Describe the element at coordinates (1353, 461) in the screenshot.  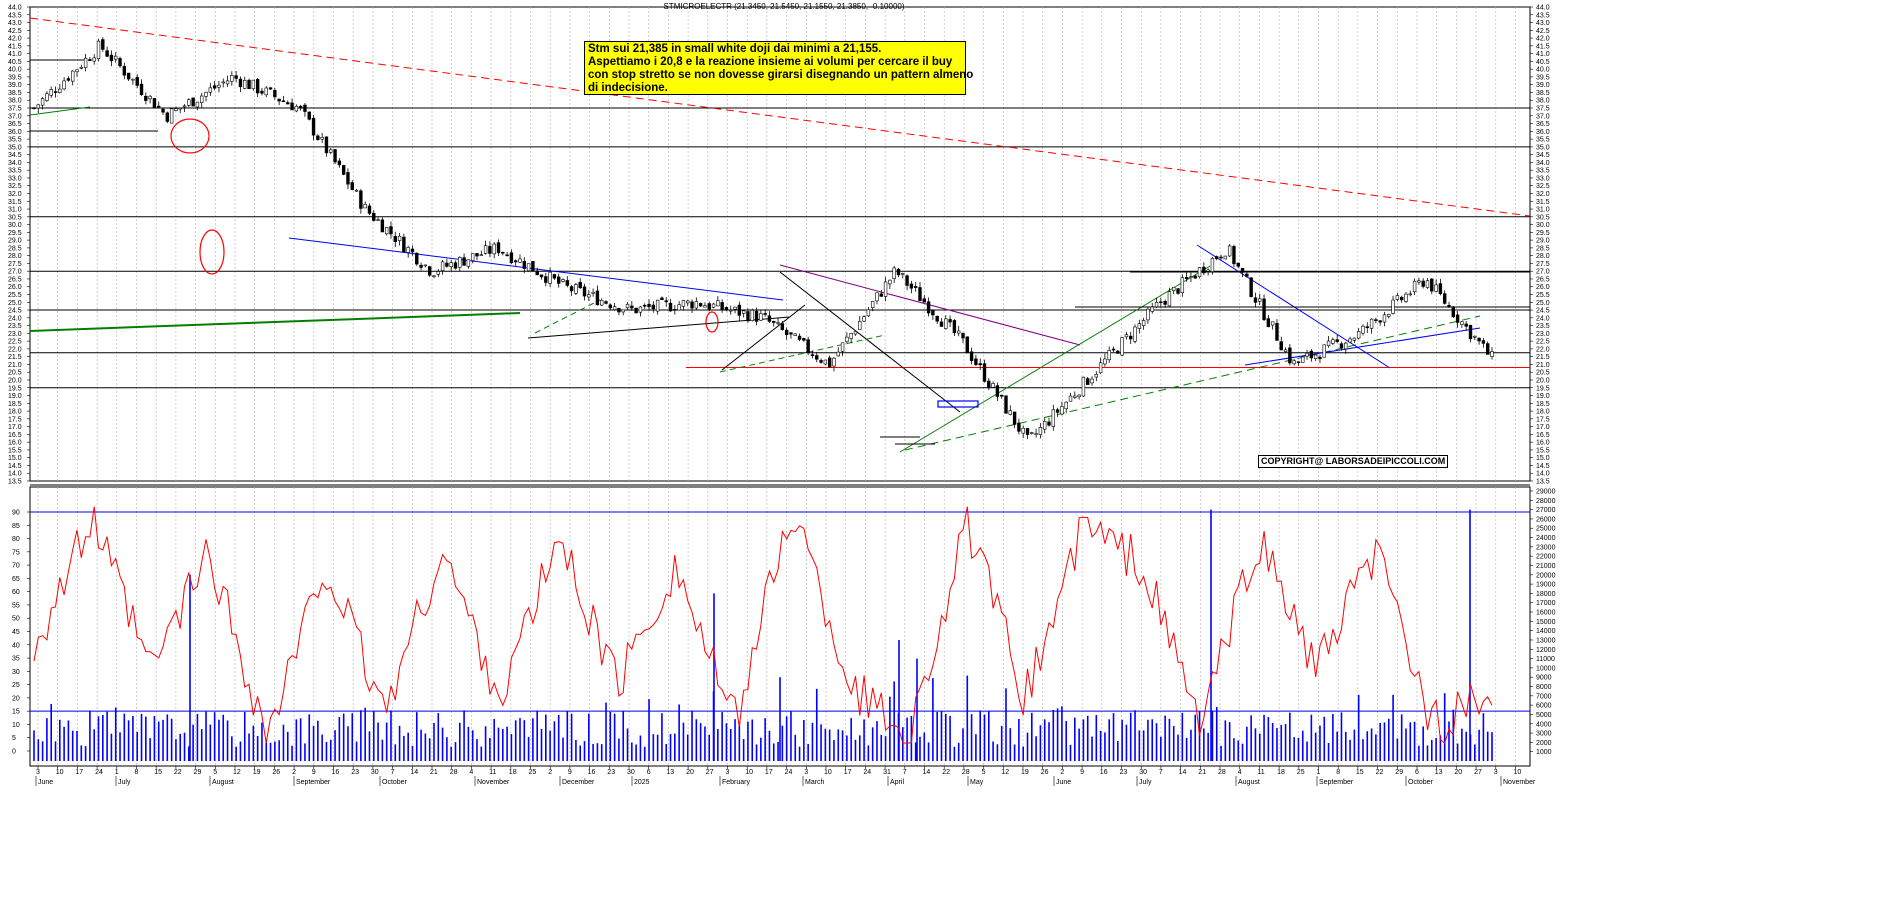
I see `copyright-label: COPYRIGHT@ LABORSADEIPICCOLI.COM` at that location.